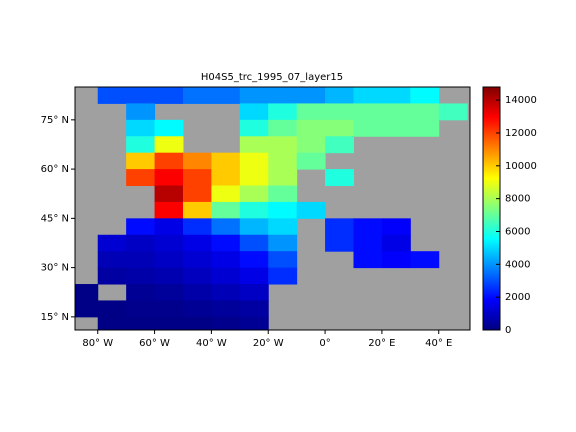 This screenshot has height=432, width=576. What do you see at coordinates (517, 297) in the screenshot?
I see `colorbar-tick-label: 2000` at bounding box center [517, 297].